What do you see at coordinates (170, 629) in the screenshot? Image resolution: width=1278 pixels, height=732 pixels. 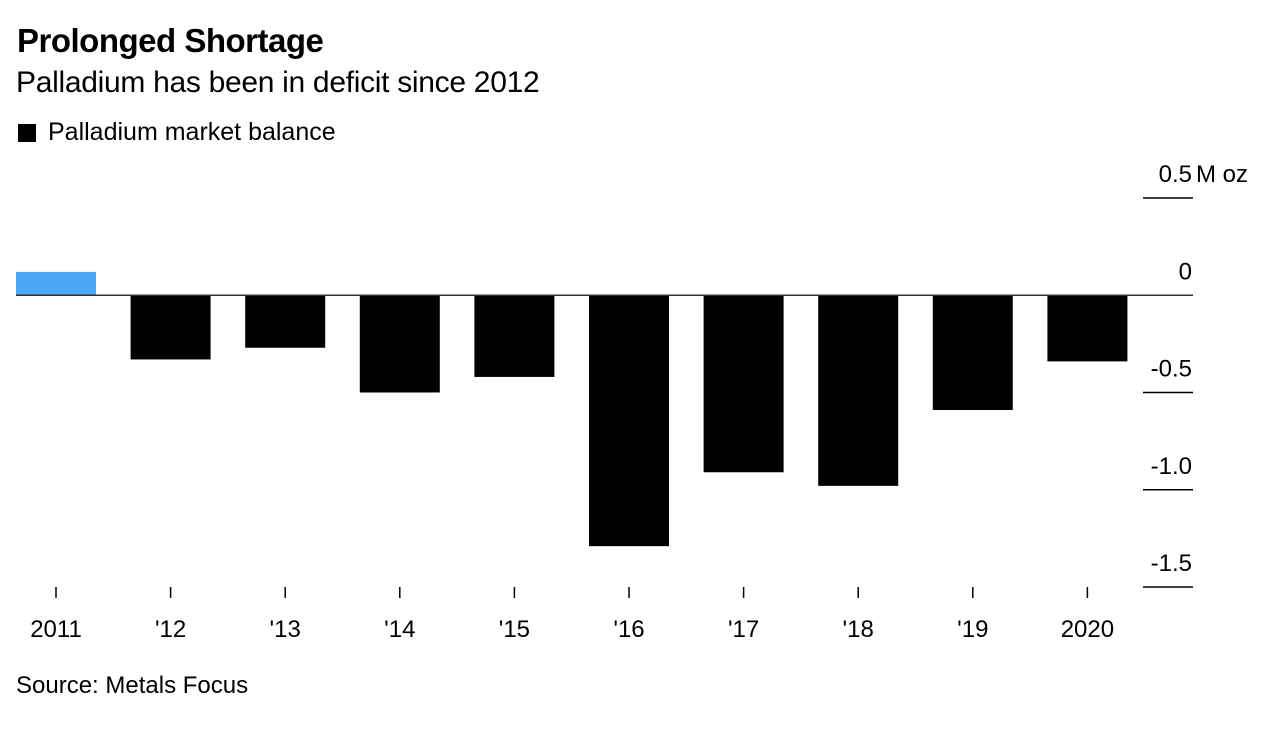 I see `x-tick-label: '12` at bounding box center [170, 629].